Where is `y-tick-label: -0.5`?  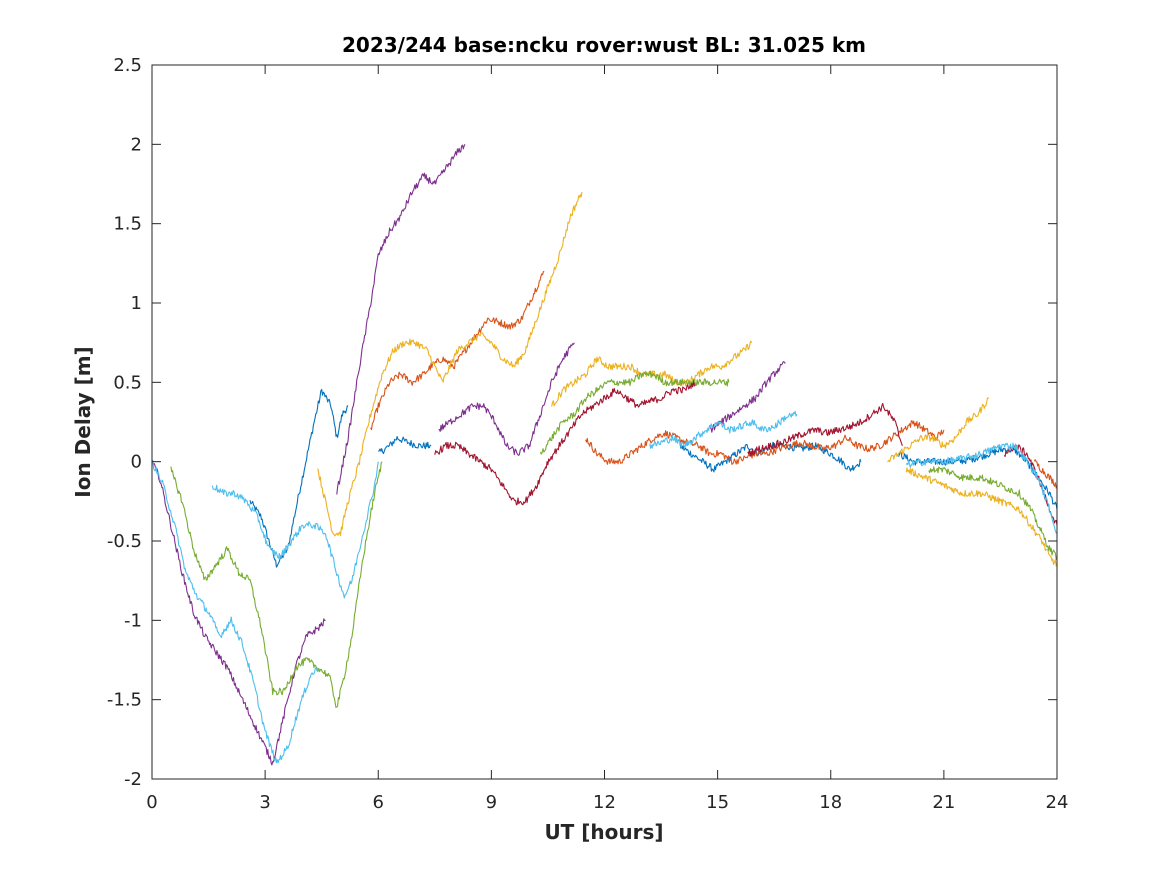 y-tick-label: -0.5 is located at coordinates (124, 541).